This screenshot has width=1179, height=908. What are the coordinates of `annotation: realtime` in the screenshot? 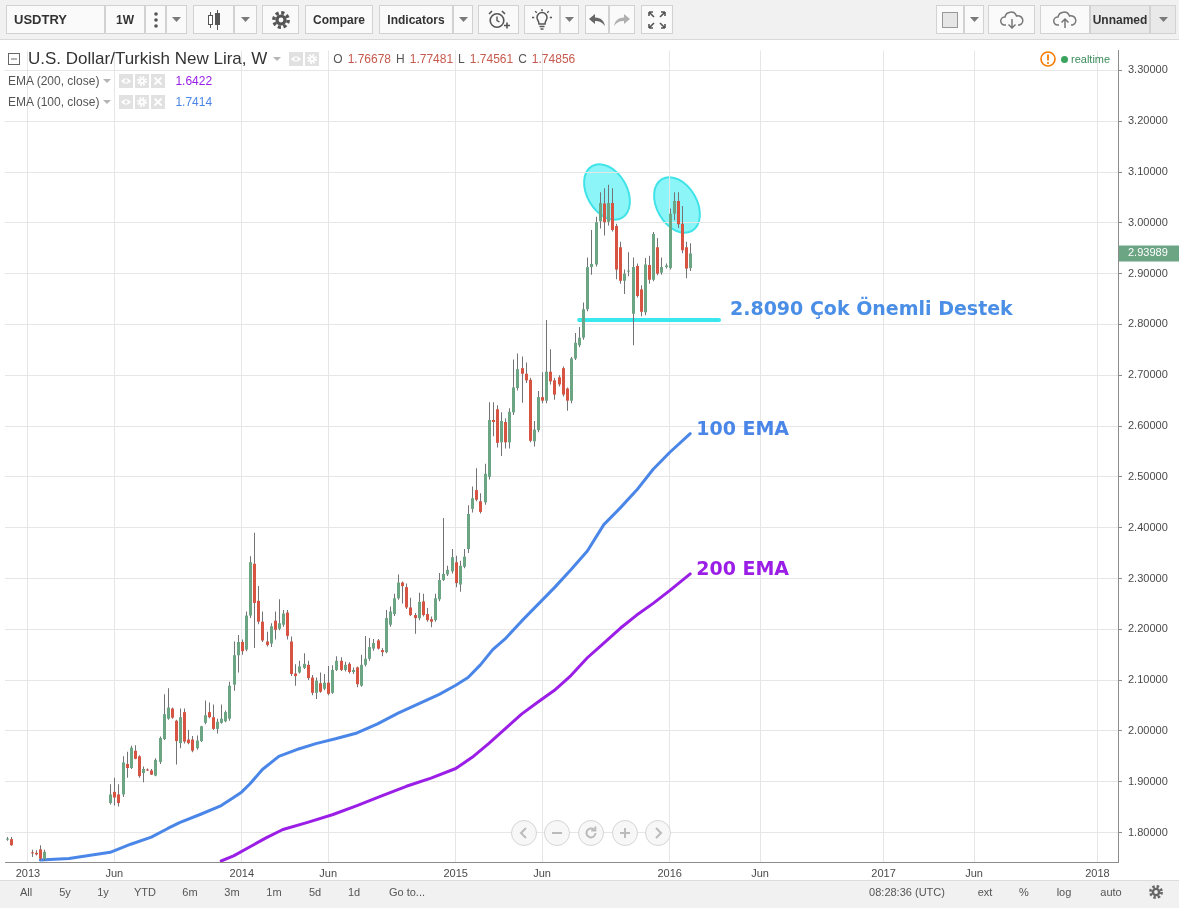 It's located at (1091, 59).